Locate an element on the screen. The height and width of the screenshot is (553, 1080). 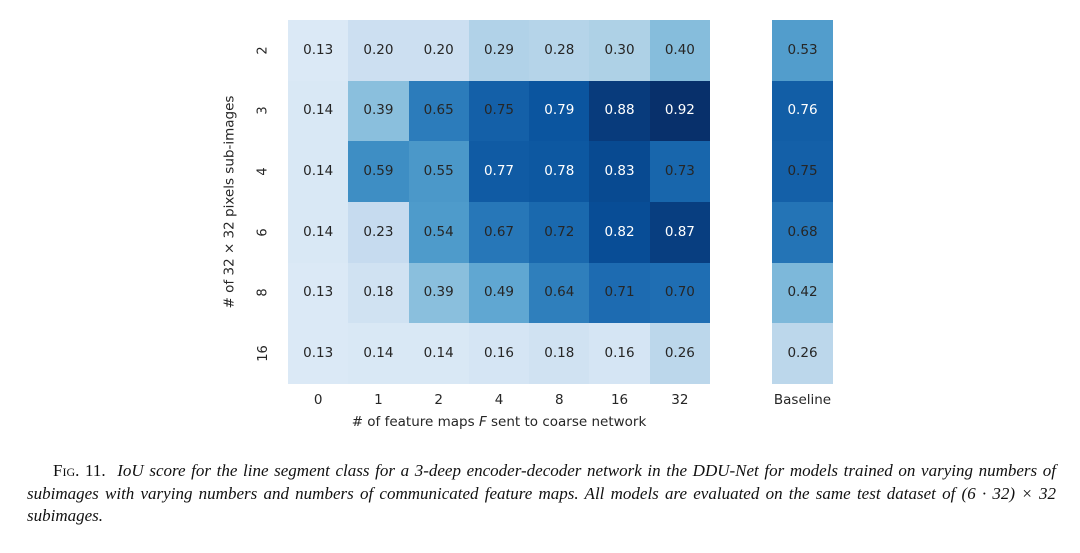
x-axis-tick: 0 is located at coordinates (318, 400).